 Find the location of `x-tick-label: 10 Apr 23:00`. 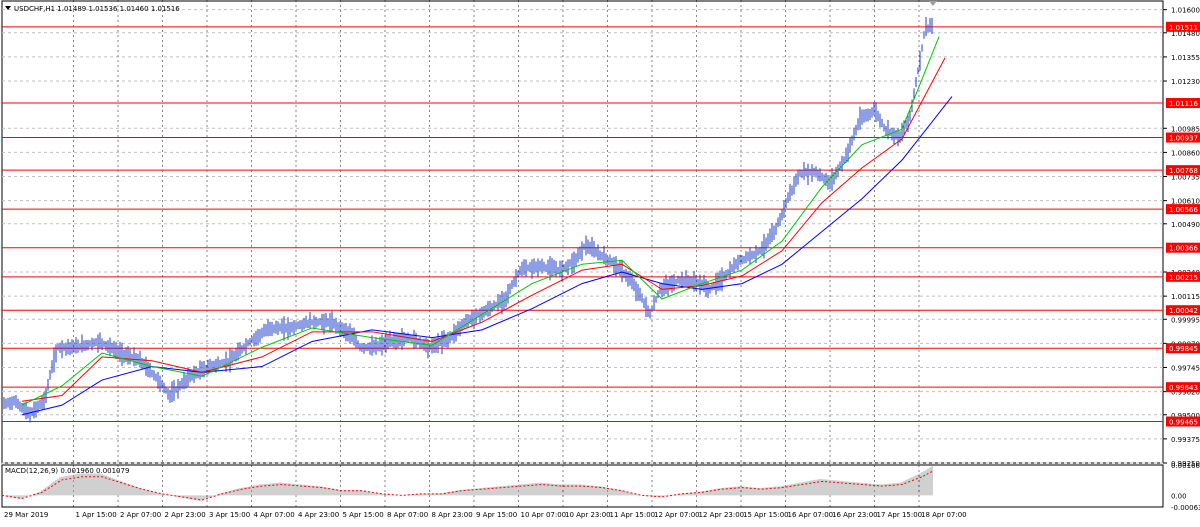

x-tick-label: 10 Apr 23:00 is located at coordinates (588, 515).